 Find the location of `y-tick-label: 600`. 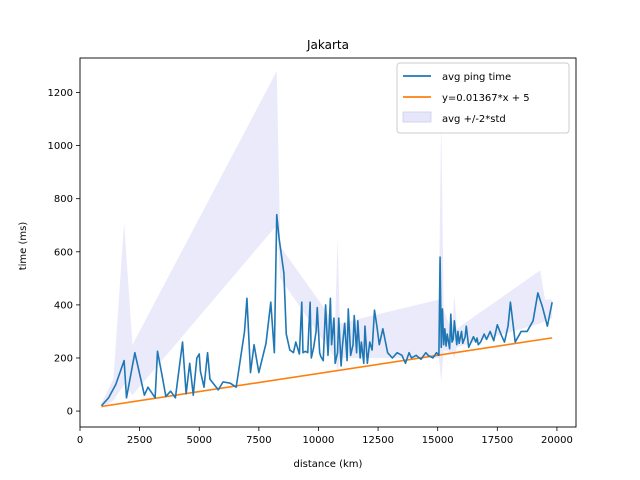

y-tick-label: 600 is located at coordinates (63, 252).